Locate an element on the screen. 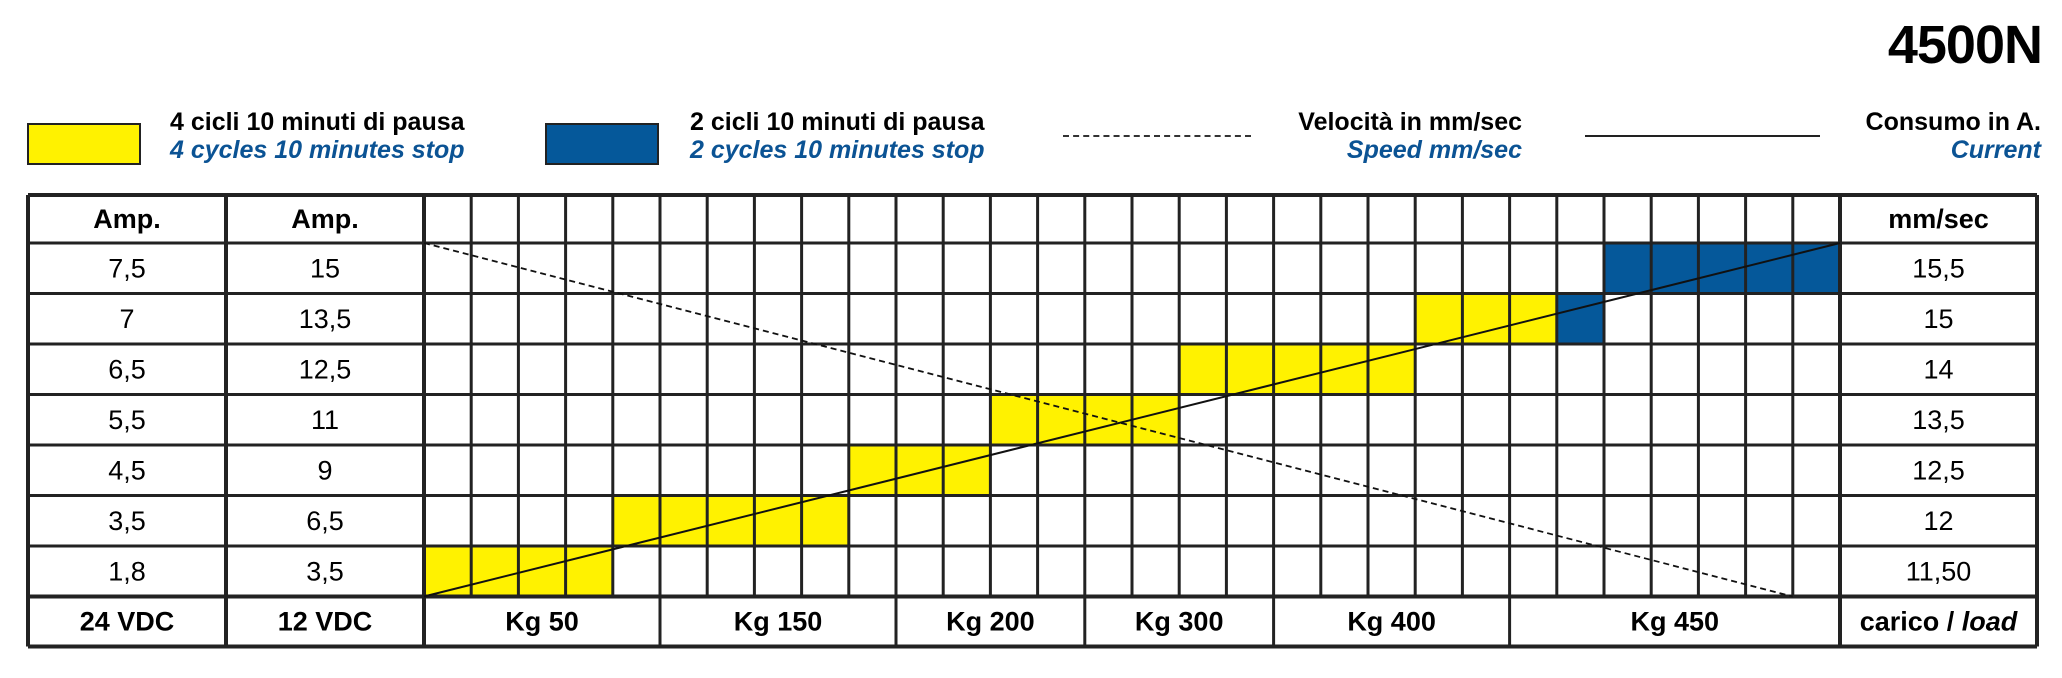  amp-24v-value: 3,5 is located at coordinates (127, 521).